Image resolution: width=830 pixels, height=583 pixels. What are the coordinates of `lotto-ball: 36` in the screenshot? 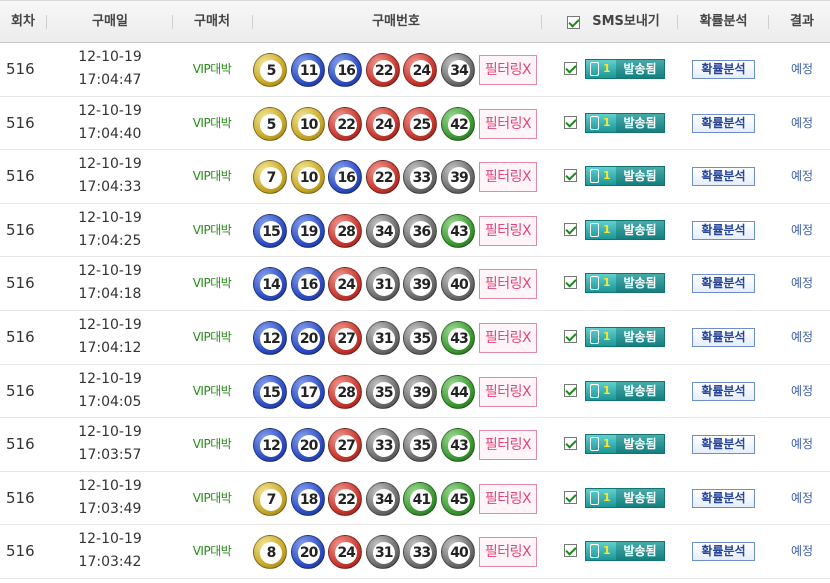 It's located at (420, 230).